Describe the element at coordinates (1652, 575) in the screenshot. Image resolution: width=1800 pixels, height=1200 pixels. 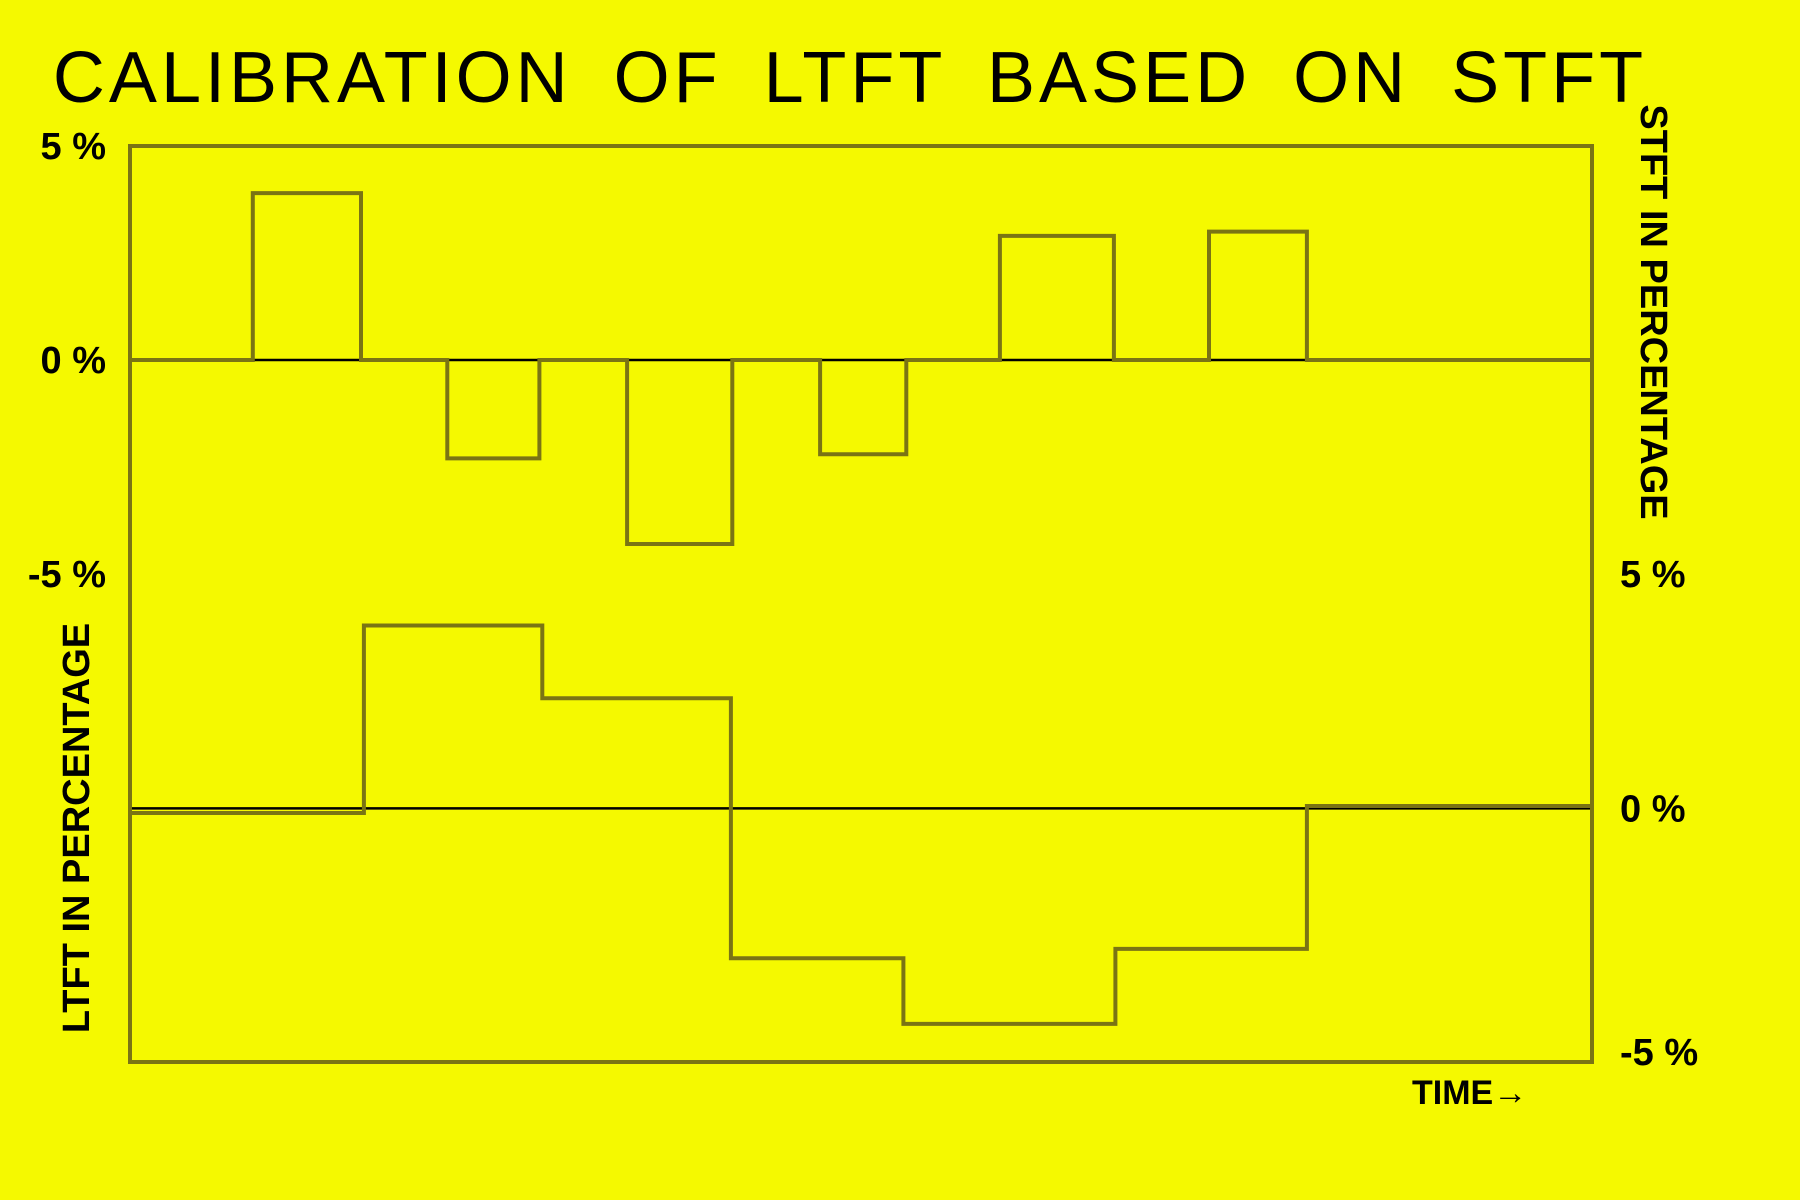
I see `ltft-tick-label: 5 %` at that location.